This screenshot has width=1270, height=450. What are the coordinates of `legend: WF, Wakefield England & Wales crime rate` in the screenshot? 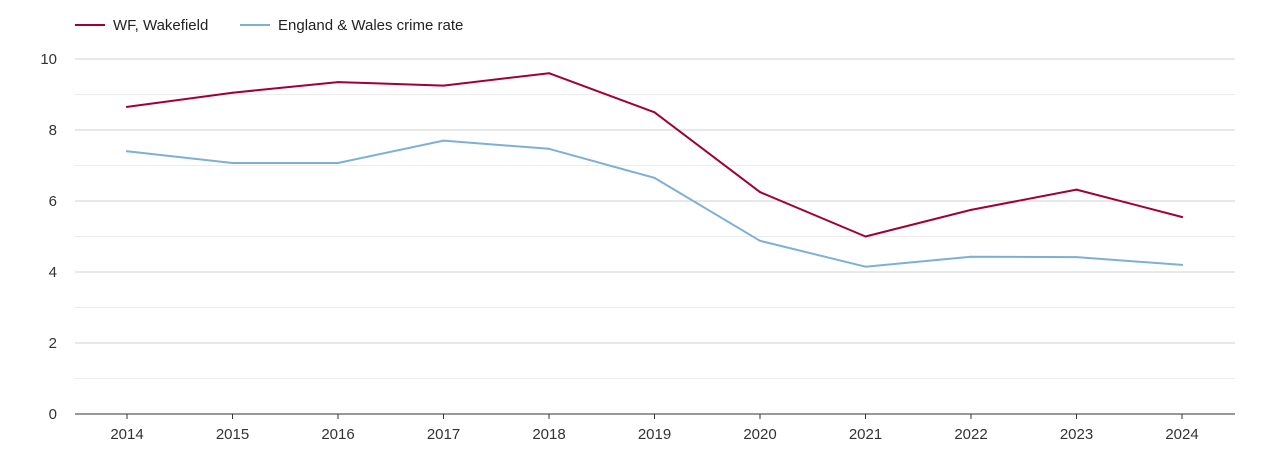 It's located at (269, 25).